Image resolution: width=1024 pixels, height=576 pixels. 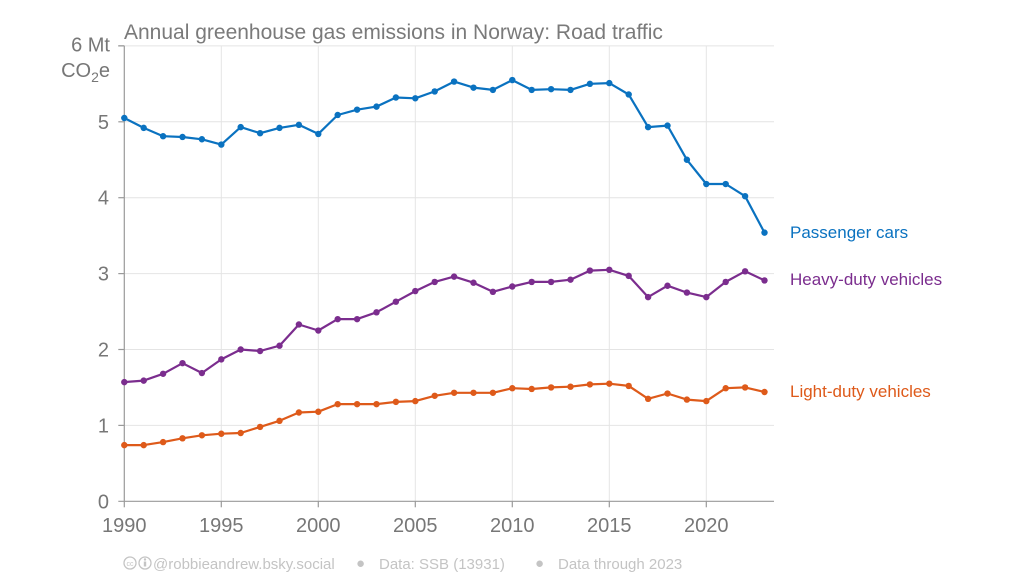 What do you see at coordinates (90, 45) in the screenshot?
I see `y-unit-line1: 6 Mt` at bounding box center [90, 45].